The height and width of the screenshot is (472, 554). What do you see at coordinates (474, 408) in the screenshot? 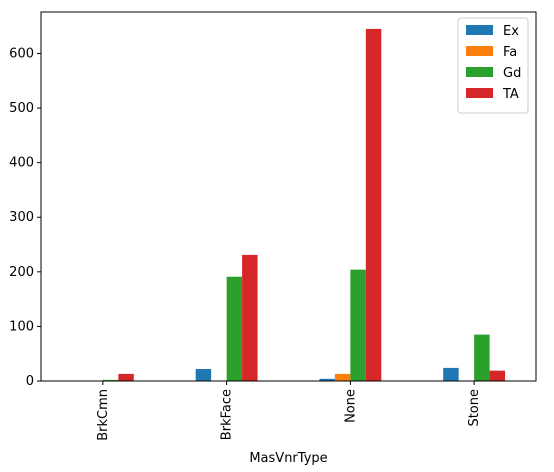
I see `x-tick-label: Stone` at bounding box center [474, 408].